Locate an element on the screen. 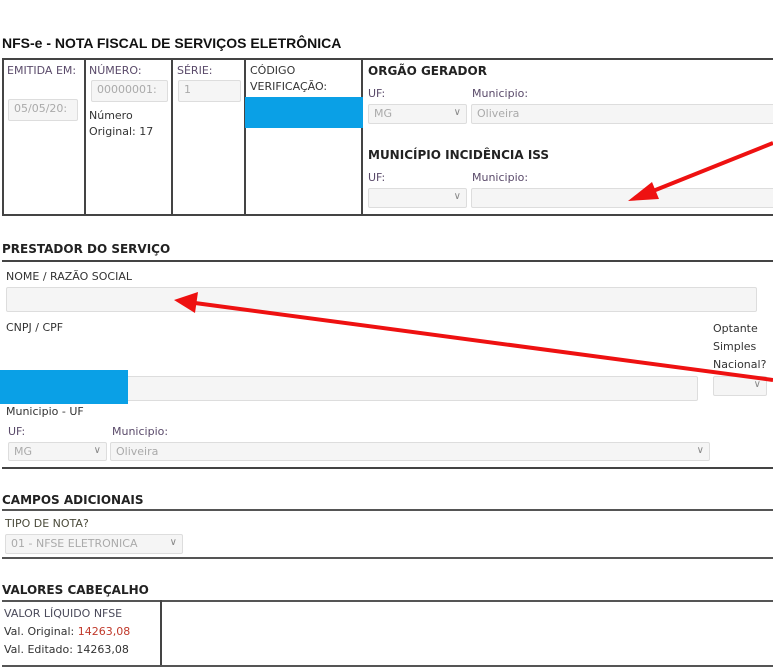  serie-label: SÉRIE: is located at coordinates (195, 70).